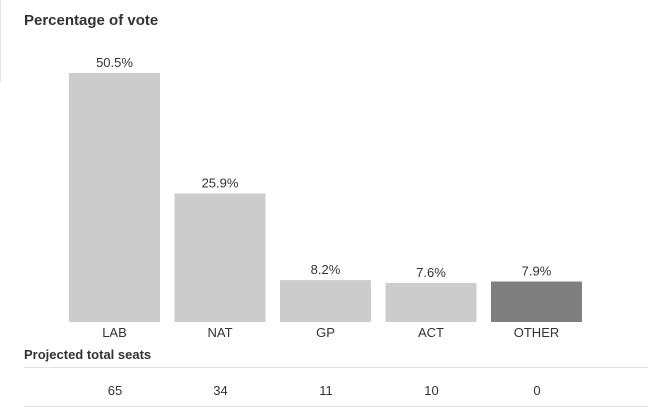 The width and height of the screenshot is (652, 414). I want to click on value-label-act: 7.6%, so click(431, 272).